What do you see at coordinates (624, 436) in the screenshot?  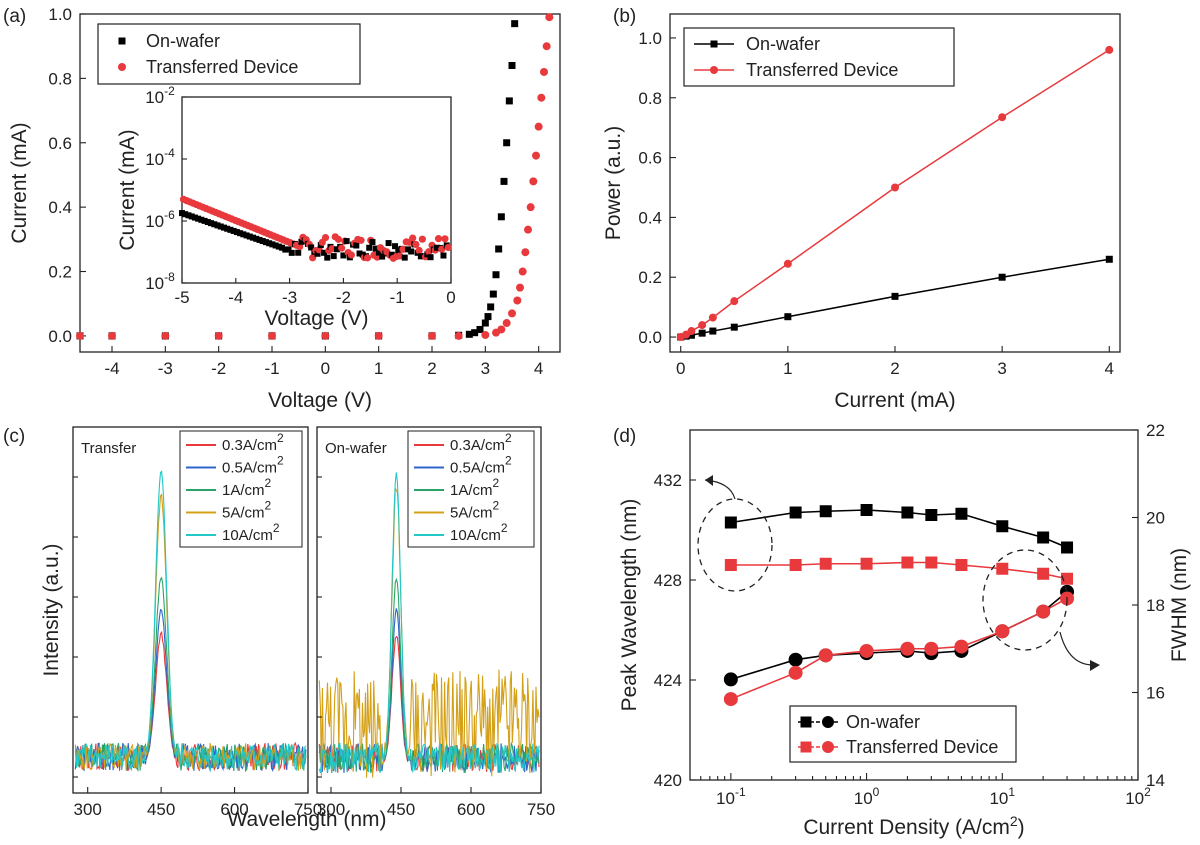 I see `panel-label-d: (d)` at bounding box center [624, 436].